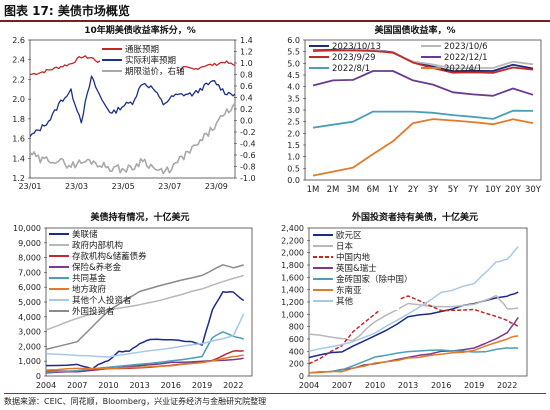  What do you see at coordinates (29, 332) in the screenshot?
I see `y-axis-tick-label: 3,000` at bounding box center [29, 332].